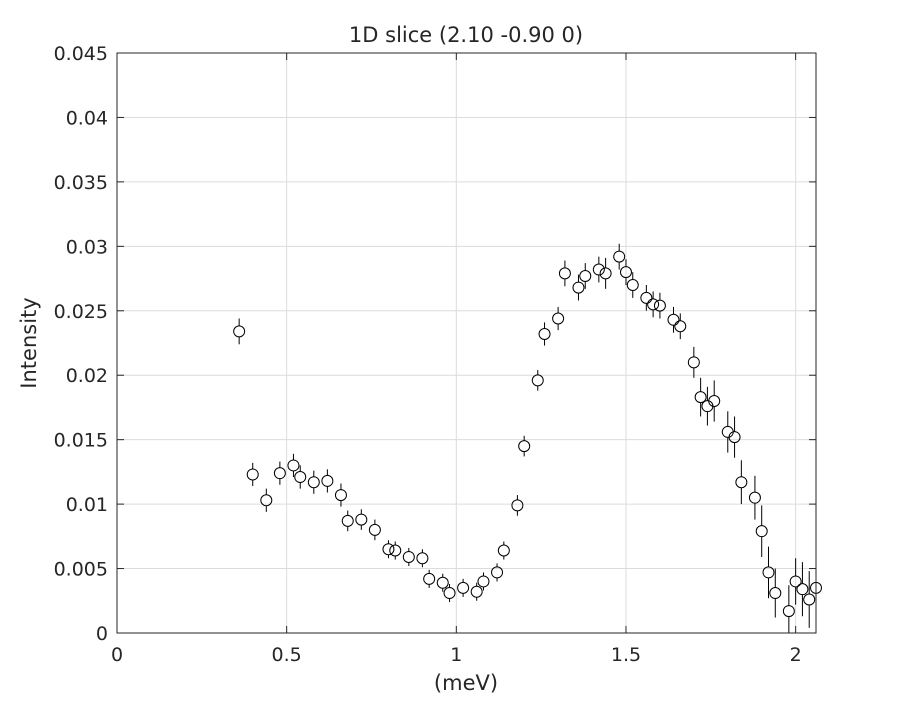 This screenshot has height=716, width=900. What do you see at coordinates (81, 54) in the screenshot?
I see `y-tick-label: 0.045` at bounding box center [81, 54].